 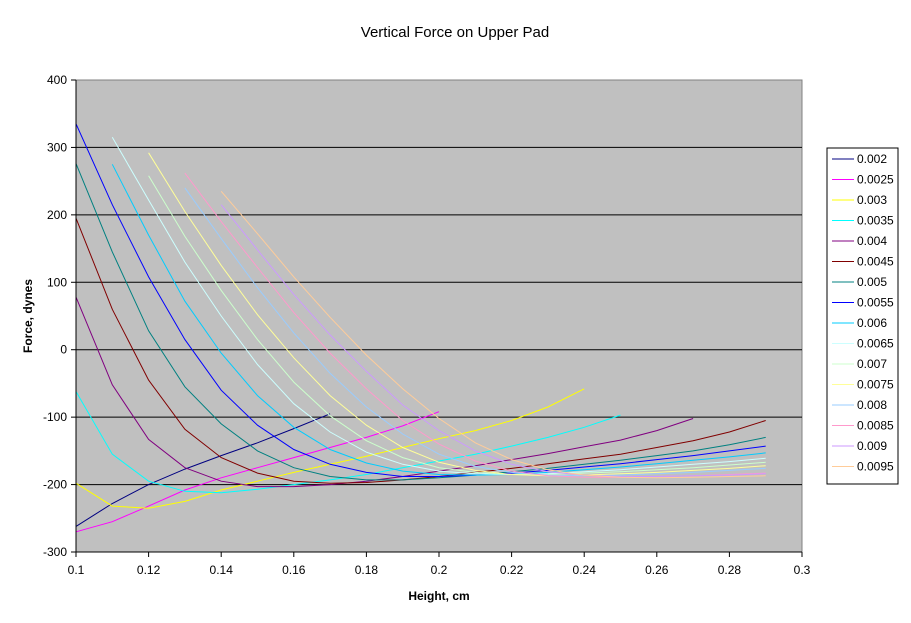 I want to click on x-tick-label: 0.28, so click(x=730, y=570).